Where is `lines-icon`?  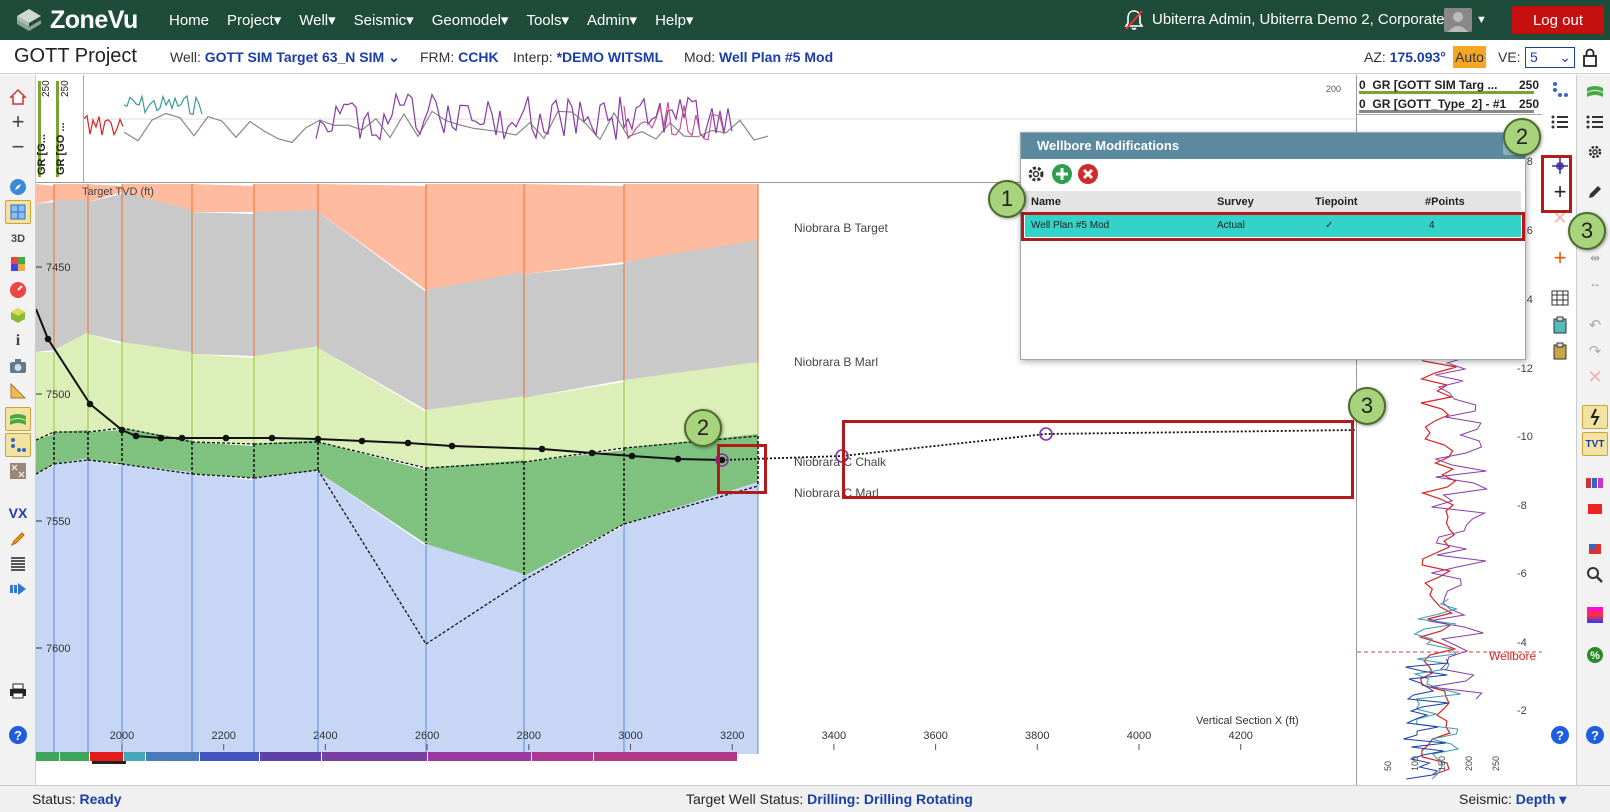
lines-icon is located at coordinates (18, 564).